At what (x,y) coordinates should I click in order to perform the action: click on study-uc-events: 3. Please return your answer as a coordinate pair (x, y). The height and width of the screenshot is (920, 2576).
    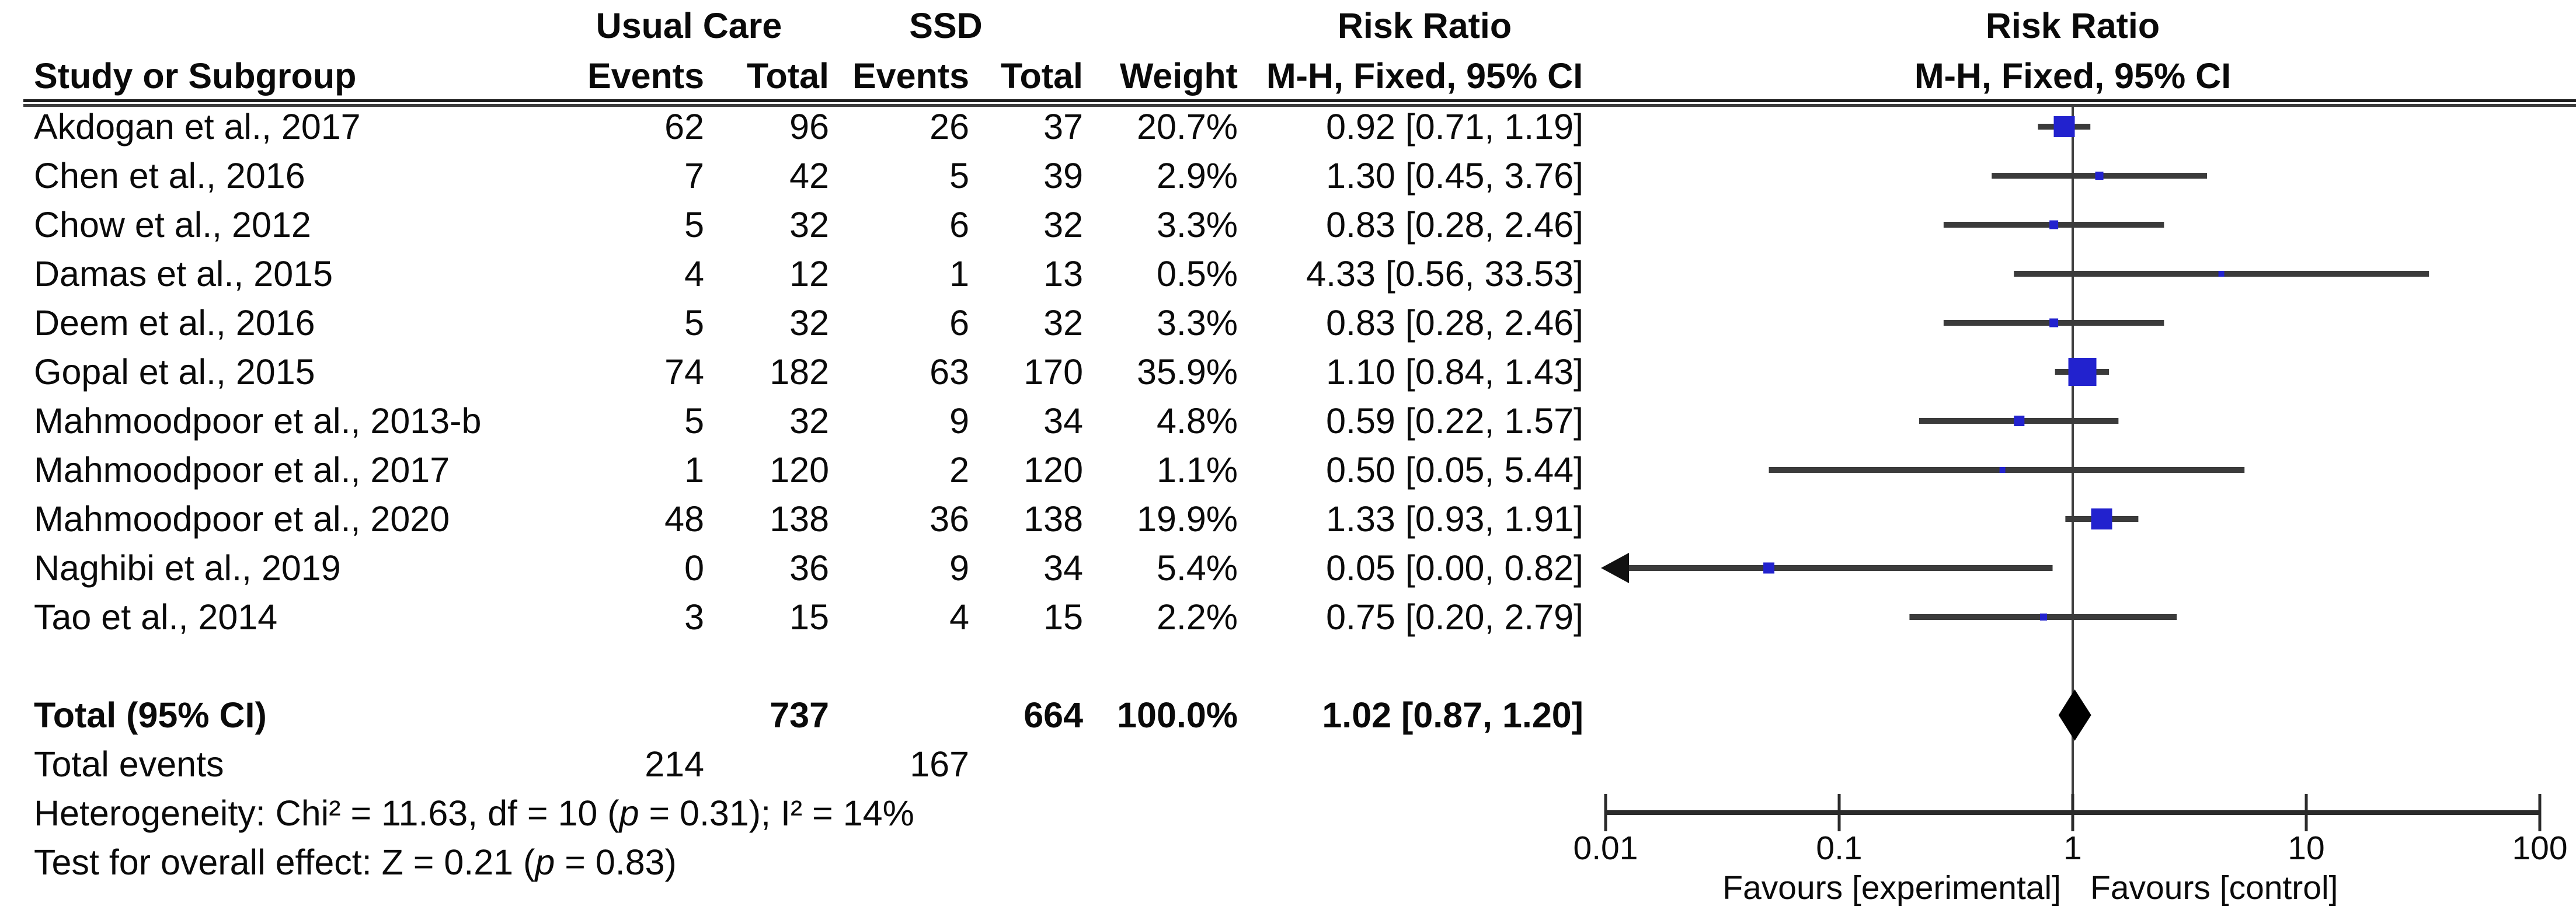
    Looking at the image, I should click on (694, 617).